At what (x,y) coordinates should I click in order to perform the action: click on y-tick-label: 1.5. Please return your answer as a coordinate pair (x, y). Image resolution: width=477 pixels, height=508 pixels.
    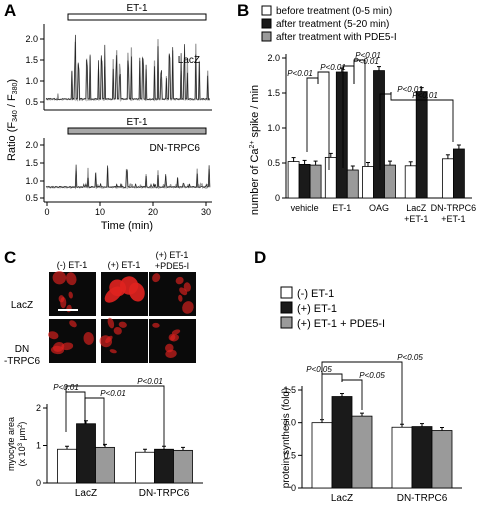
    Looking at the image, I should click on (289, 390).